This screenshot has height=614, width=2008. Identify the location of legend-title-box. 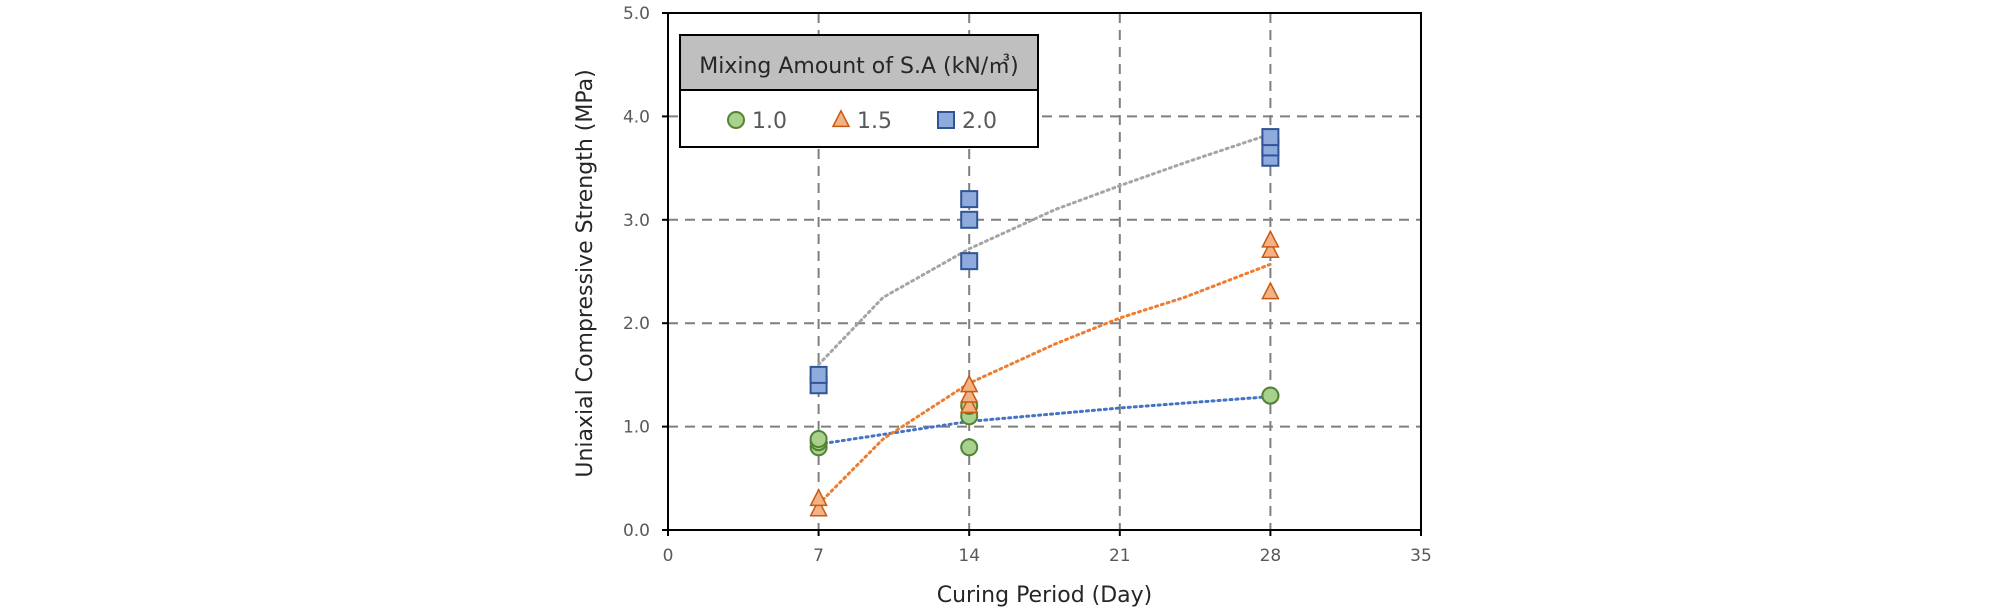
(859, 62).